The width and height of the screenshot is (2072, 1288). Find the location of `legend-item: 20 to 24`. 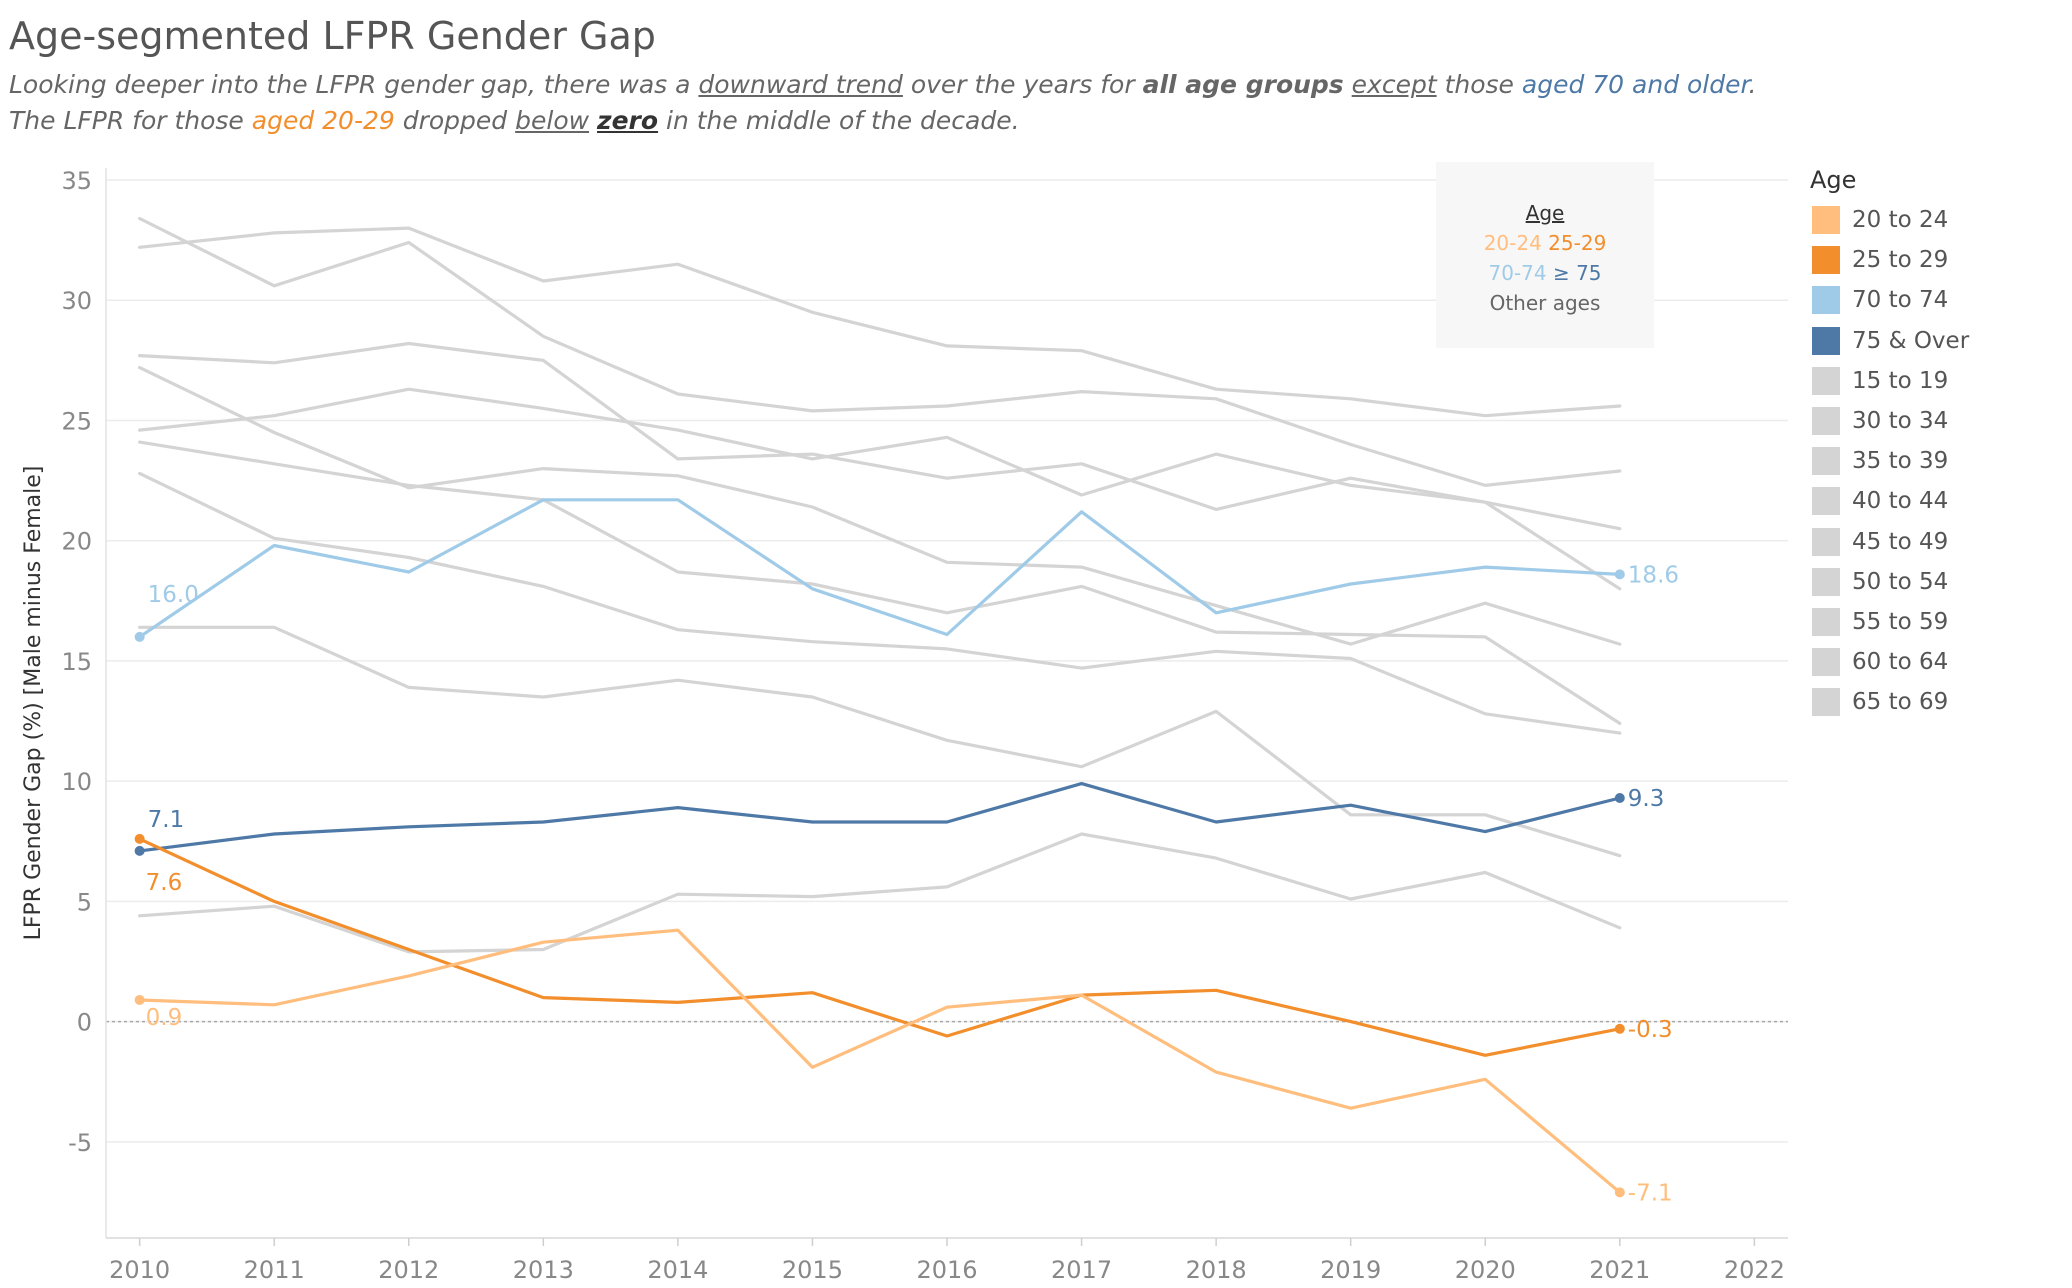

legend-item: 20 to 24 is located at coordinates (1933, 220).